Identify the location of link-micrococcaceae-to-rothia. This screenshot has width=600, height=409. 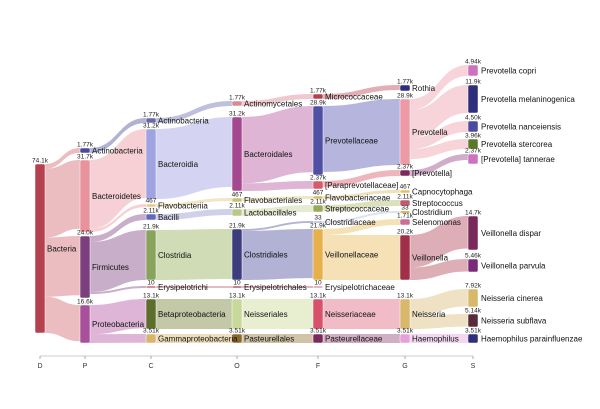
(361, 92).